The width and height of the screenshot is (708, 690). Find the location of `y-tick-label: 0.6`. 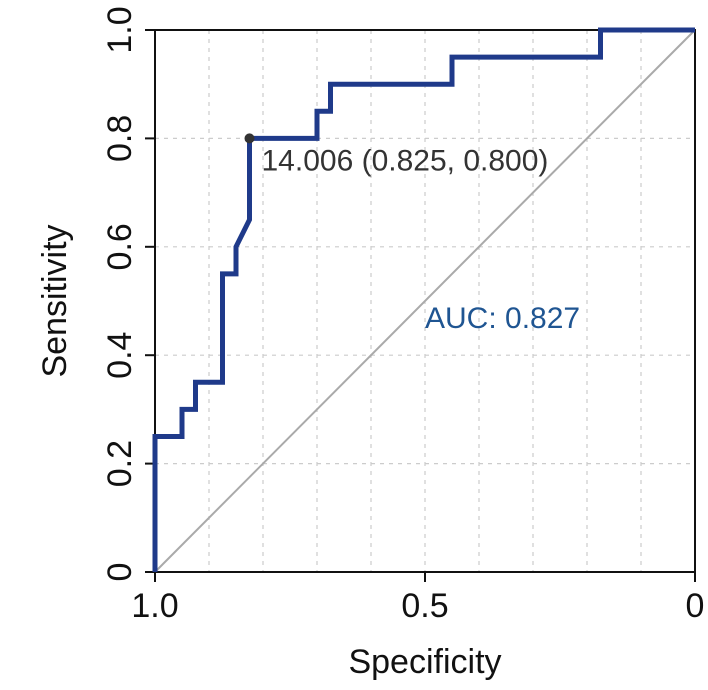

y-tick-label: 0.6 is located at coordinates (120, 246).